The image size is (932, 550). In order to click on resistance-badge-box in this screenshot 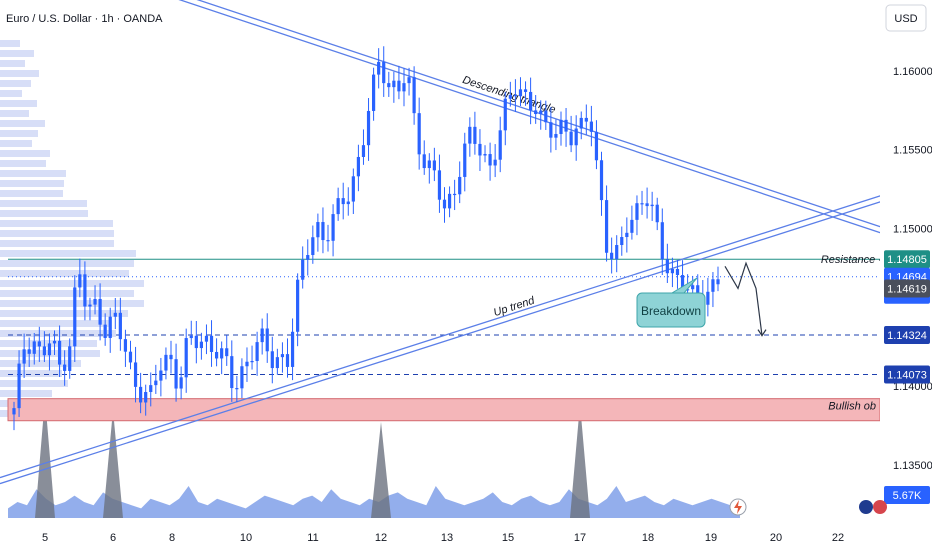, I will do `click(907, 259)`.